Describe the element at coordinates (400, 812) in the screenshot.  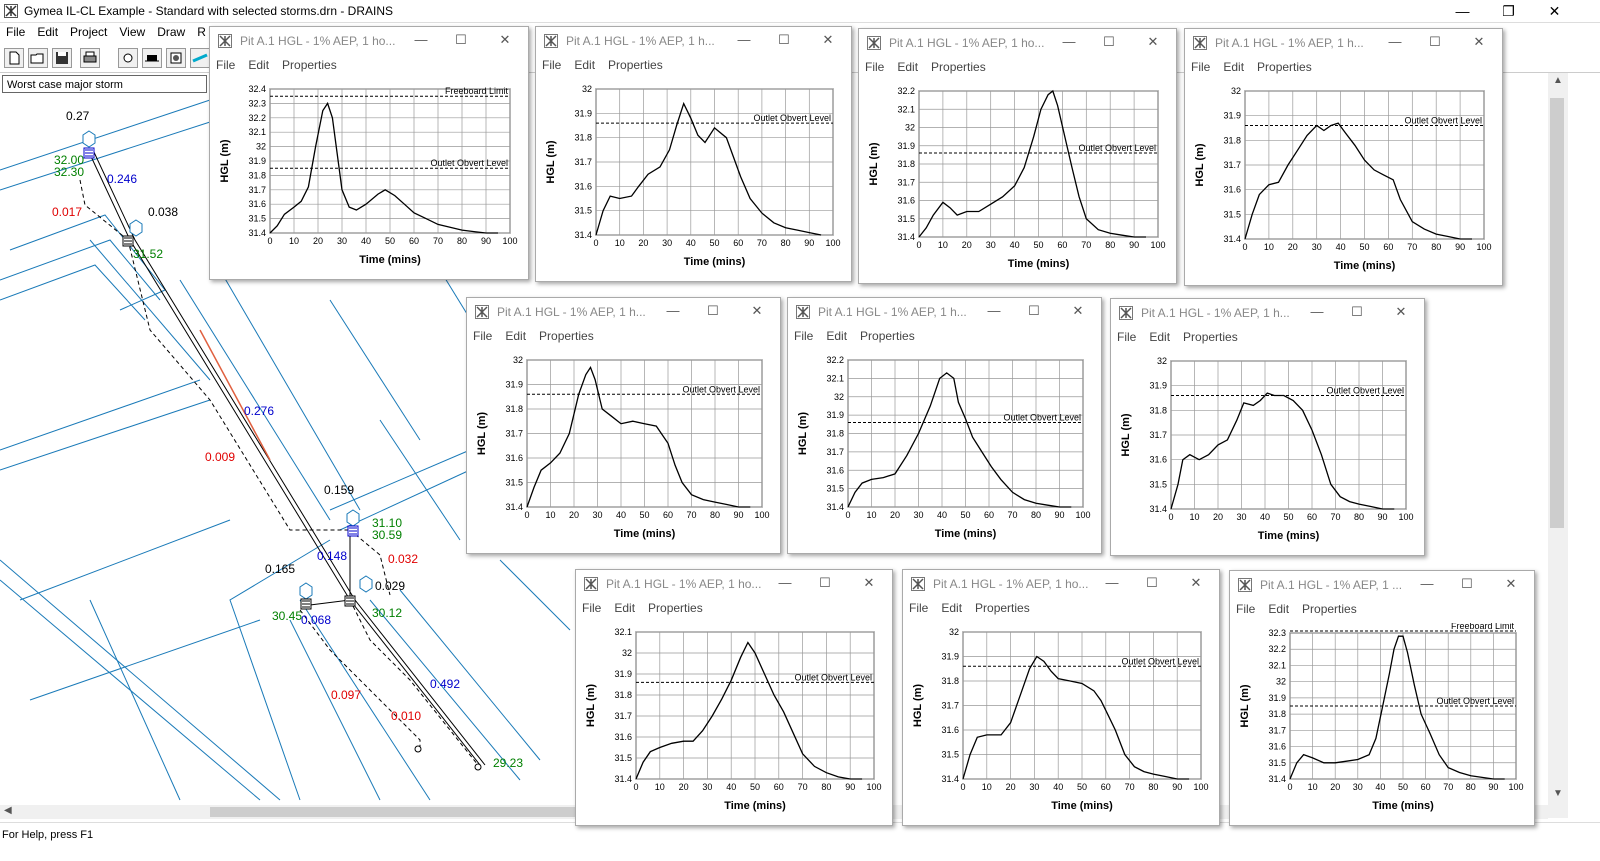
I see `horizontal-scroll-thumb` at that location.